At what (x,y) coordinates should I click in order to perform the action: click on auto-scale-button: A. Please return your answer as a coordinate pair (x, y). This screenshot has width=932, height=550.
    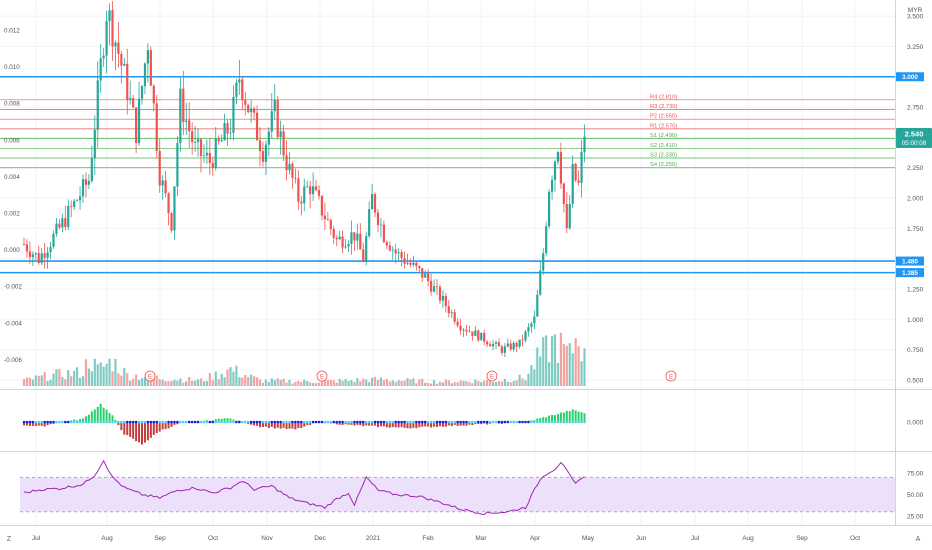
    Looking at the image, I should click on (918, 539).